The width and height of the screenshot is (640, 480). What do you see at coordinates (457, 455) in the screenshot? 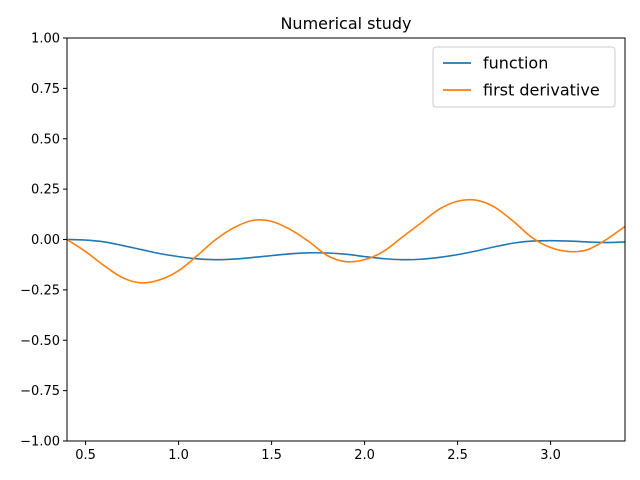
I see `x-tick-label: 2.5` at bounding box center [457, 455].